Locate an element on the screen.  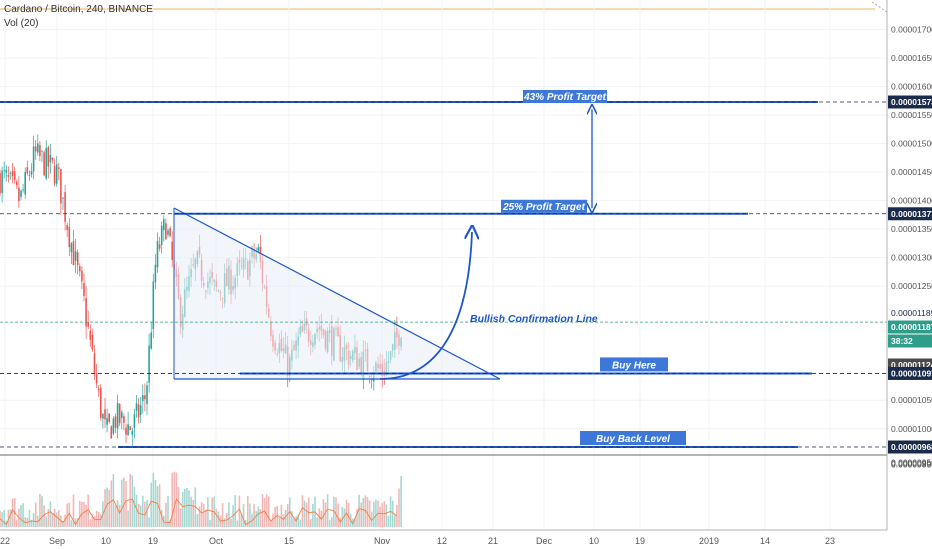
volume-indicator-label: Vol (20) is located at coordinates (21, 23).